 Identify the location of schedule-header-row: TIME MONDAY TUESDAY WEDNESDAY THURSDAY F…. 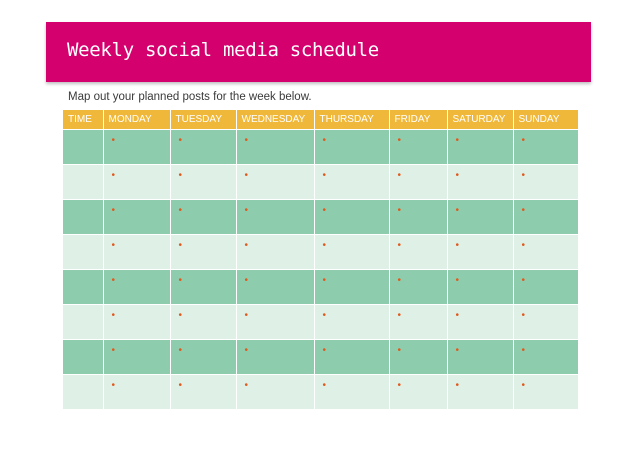
(320, 120).